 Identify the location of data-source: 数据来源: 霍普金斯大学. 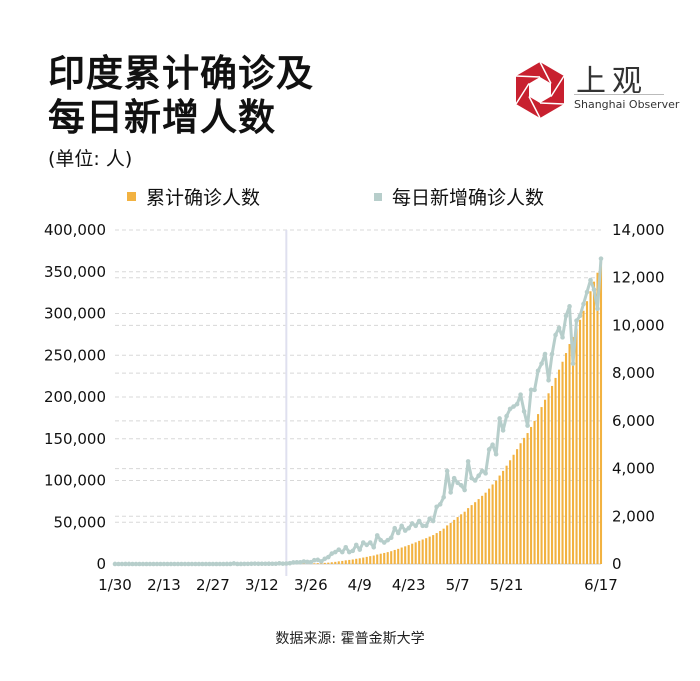
(350, 639).